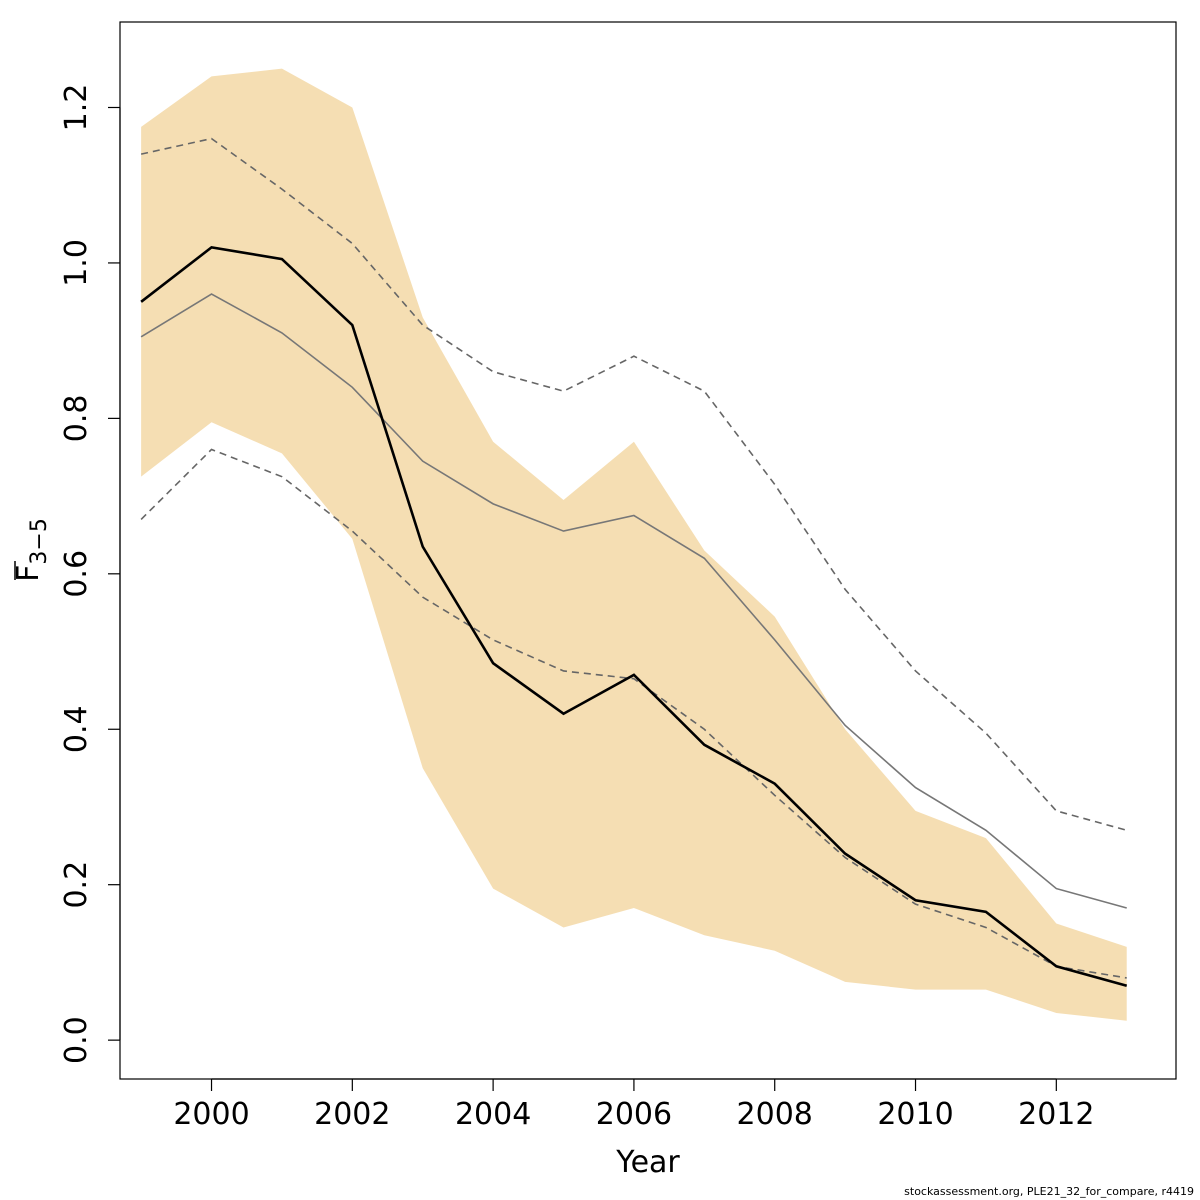 The width and height of the screenshot is (1200, 1200). Describe the element at coordinates (39, 541) in the screenshot. I see `y-axis-title-subscript: 3−5` at that location.